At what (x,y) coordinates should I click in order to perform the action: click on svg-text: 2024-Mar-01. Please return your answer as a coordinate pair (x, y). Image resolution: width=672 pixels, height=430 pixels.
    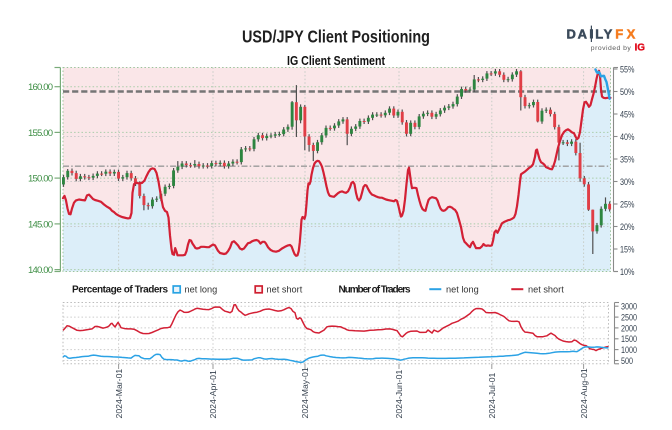
    Looking at the image, I should click on (119, 394).